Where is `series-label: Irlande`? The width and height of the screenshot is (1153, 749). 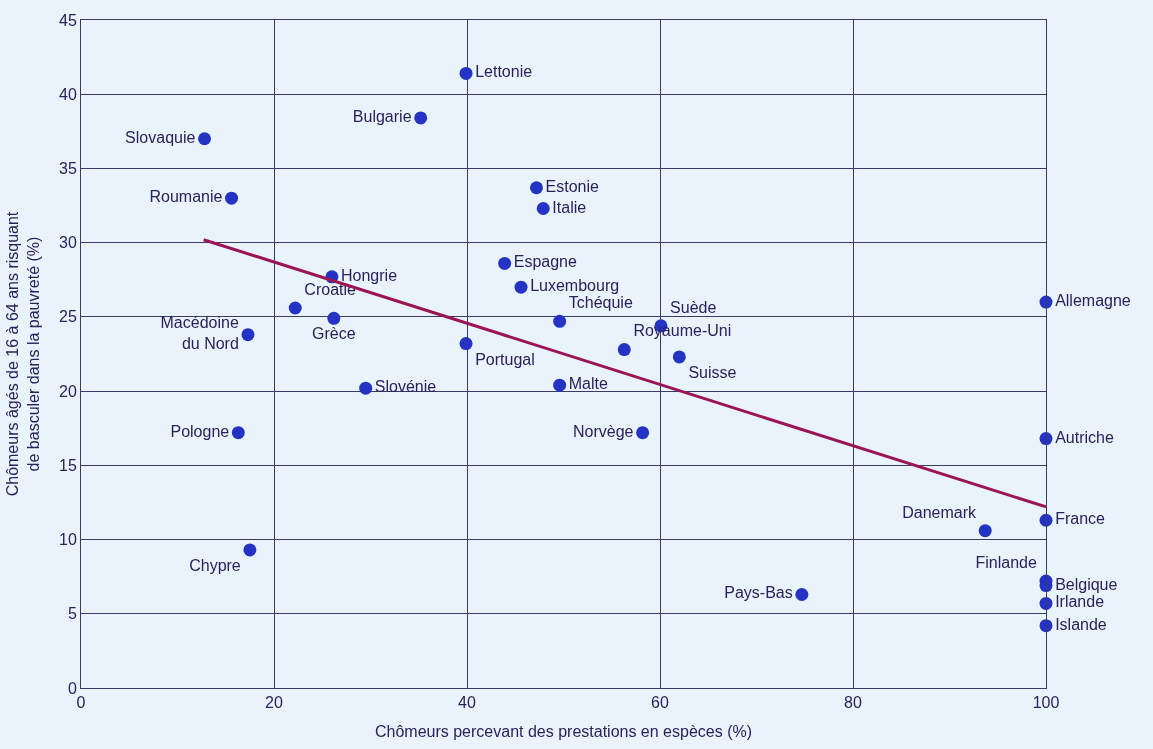 series-label: Irlande is located at coordinates (1080, 602).